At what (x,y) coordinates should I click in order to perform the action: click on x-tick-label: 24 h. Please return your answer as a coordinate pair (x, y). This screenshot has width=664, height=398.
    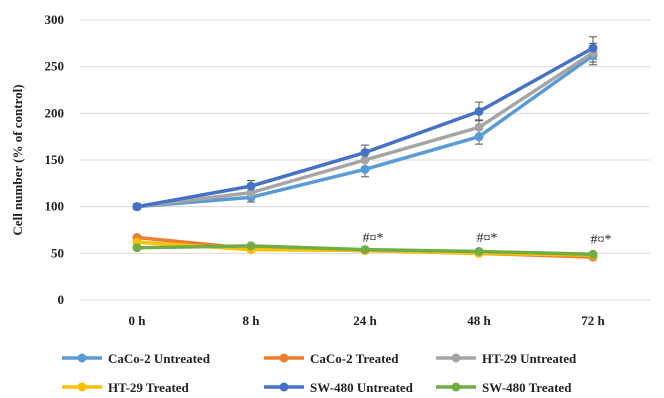
    Looking at the image, I should click on (365, 320).